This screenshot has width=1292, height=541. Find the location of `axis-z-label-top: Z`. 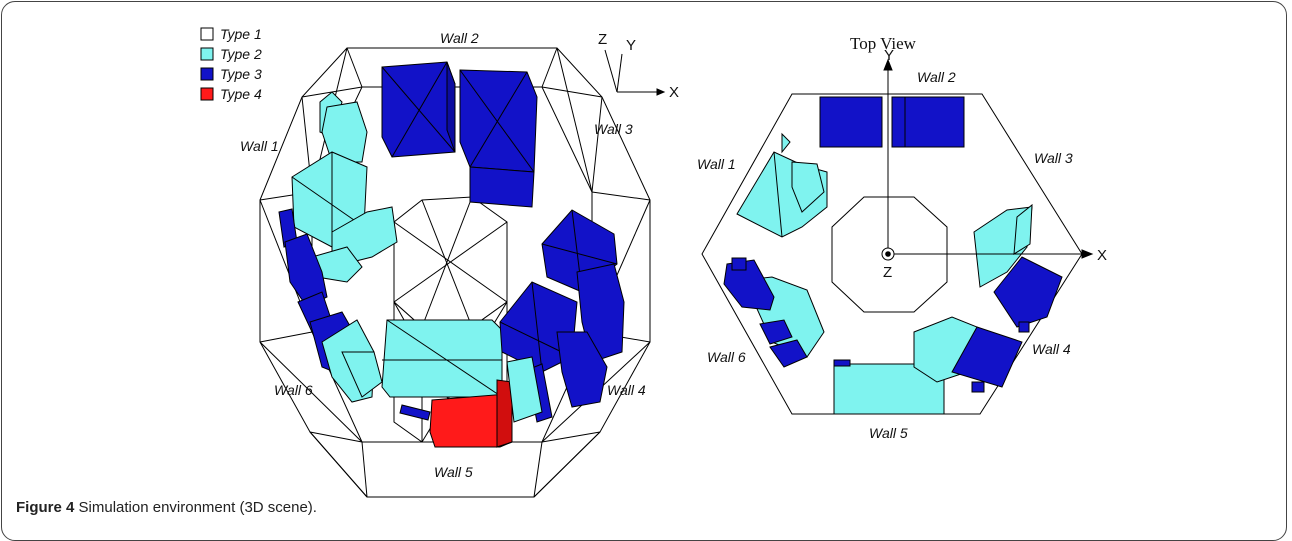

axis-z-label-top: Z is located at coordinates (887, 272).